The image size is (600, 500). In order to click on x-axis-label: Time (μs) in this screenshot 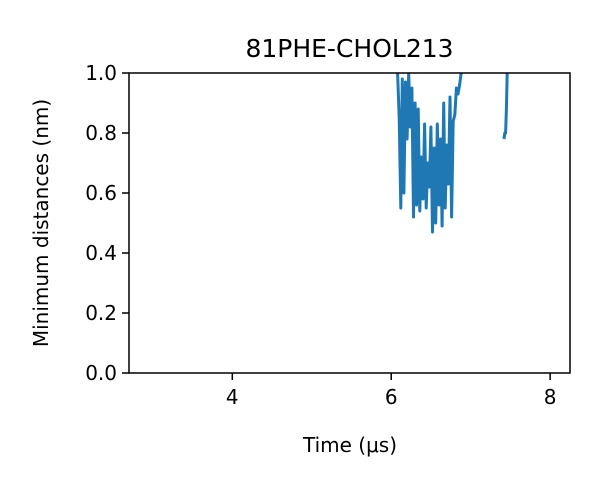, I will do `click(349, 445)`.